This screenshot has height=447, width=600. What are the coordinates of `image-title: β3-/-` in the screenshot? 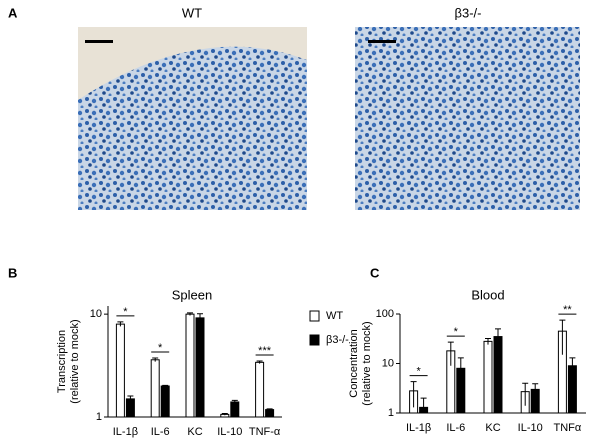 It's located at (468, 12).